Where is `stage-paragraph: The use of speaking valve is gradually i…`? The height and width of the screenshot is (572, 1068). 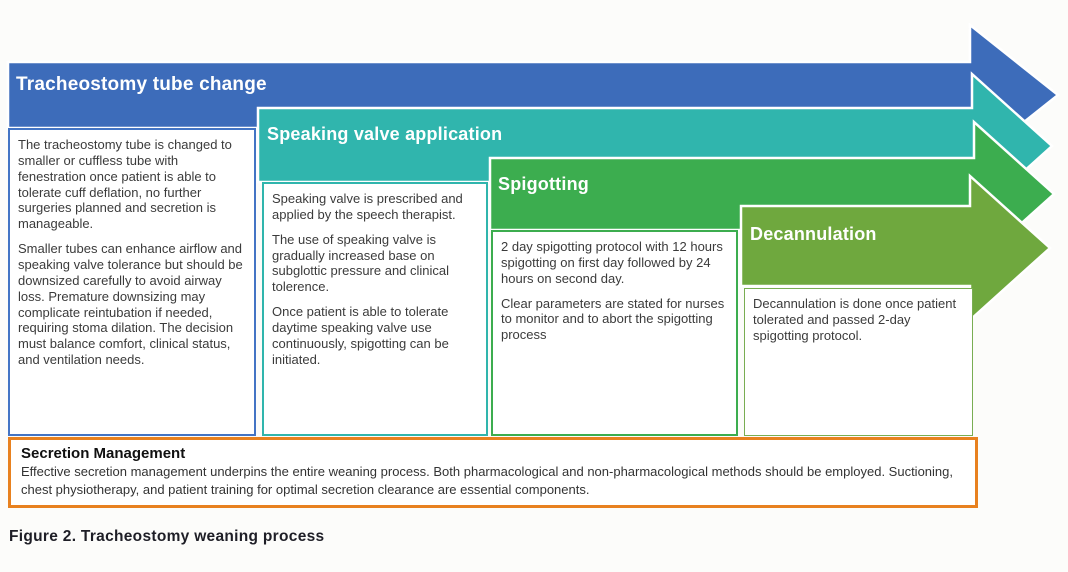
stage-paragraph: The use of speaking valve is gradually i… is located at coordinates (361, 263).